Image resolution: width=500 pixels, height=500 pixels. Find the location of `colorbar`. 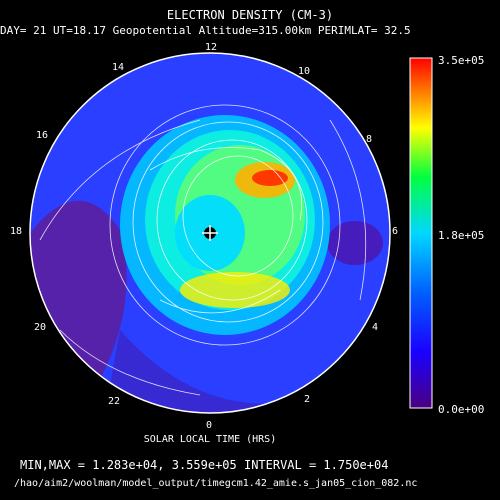

colorbar is located at coordinates (421, 233).